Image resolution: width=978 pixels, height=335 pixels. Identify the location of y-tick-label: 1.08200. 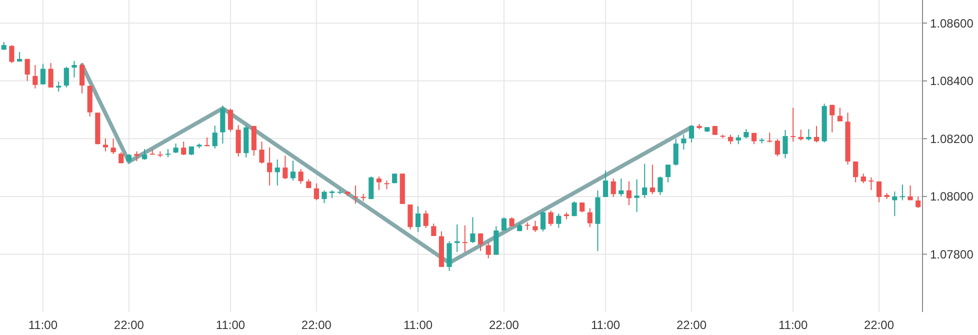
(952, 139).